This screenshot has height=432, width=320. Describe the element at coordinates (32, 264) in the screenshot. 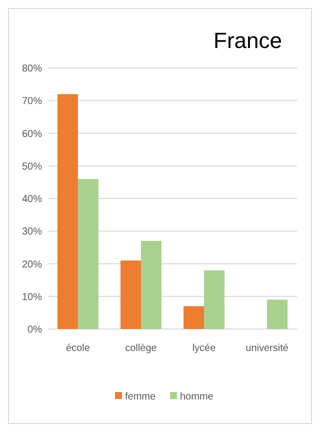

I see `y-tick-label: 20%` at that location.